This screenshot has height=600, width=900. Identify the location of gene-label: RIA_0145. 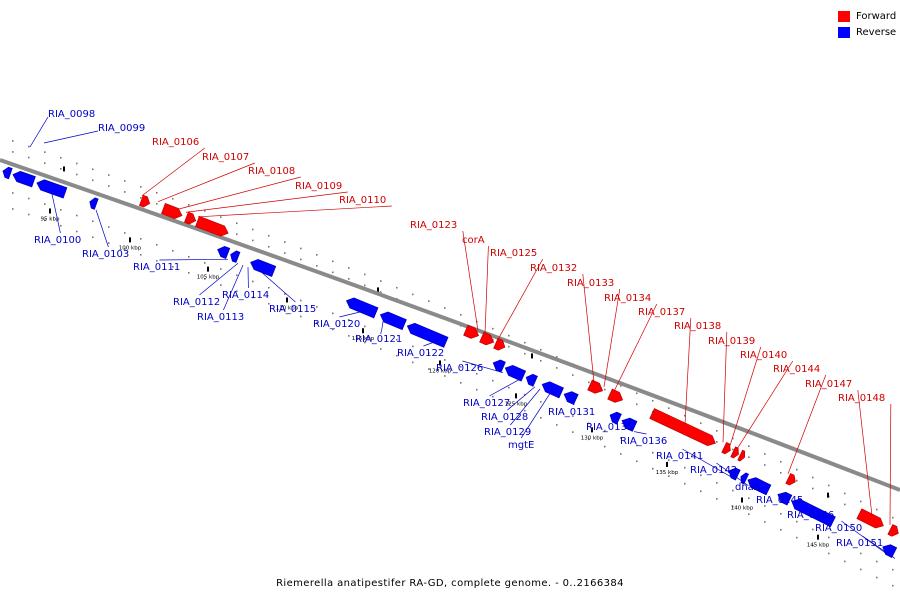
(779, 500).